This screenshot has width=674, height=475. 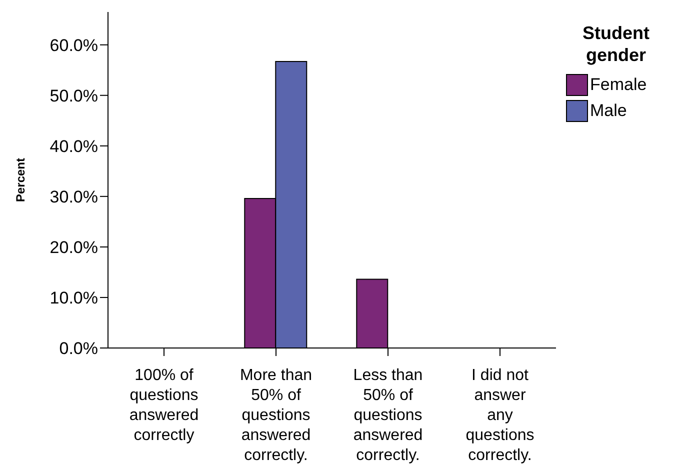 I want to click on y-tick-label: 50.0%, so click(x=74, y=96).